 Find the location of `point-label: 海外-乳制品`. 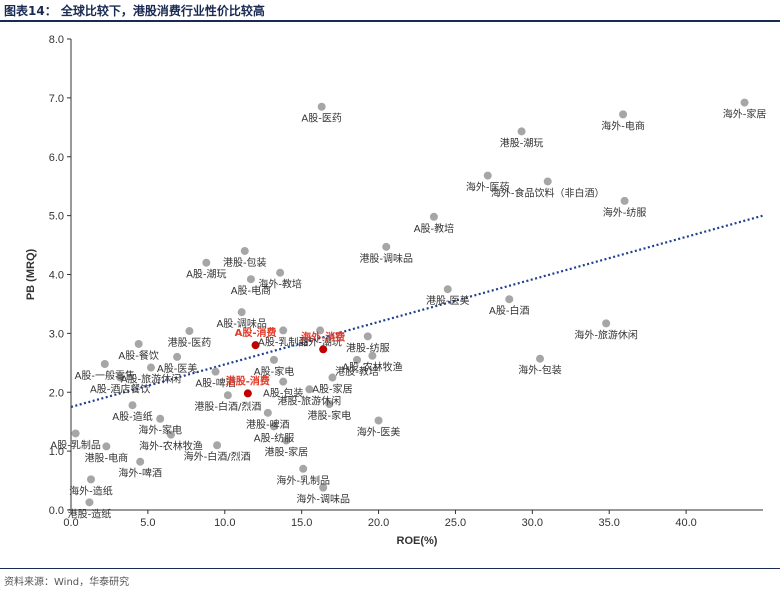

point-label: 海外-乳制品 is located at coordinates (303, 480).